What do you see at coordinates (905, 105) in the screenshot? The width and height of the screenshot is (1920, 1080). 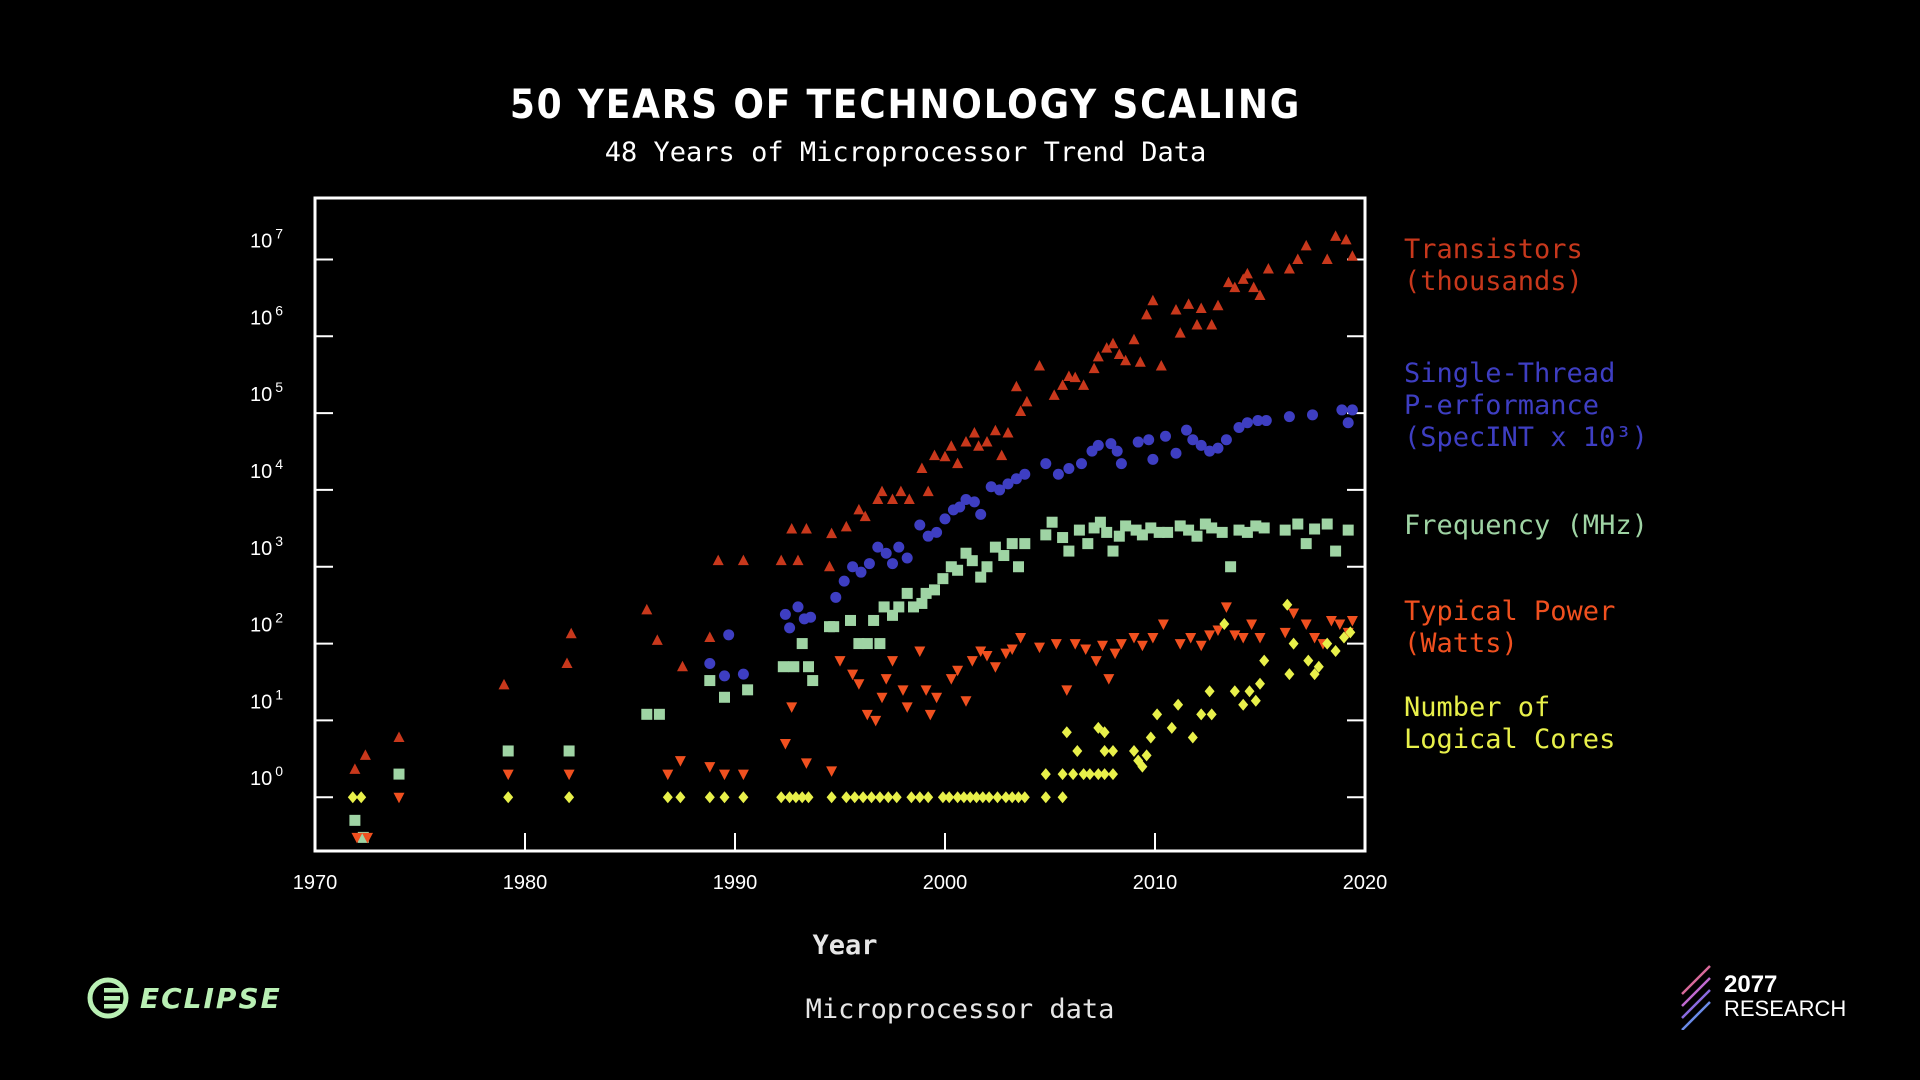 I see `chart-title: 50 YEARS OF TECHNOLOGY SCALING` at bounding box center [905, 105].